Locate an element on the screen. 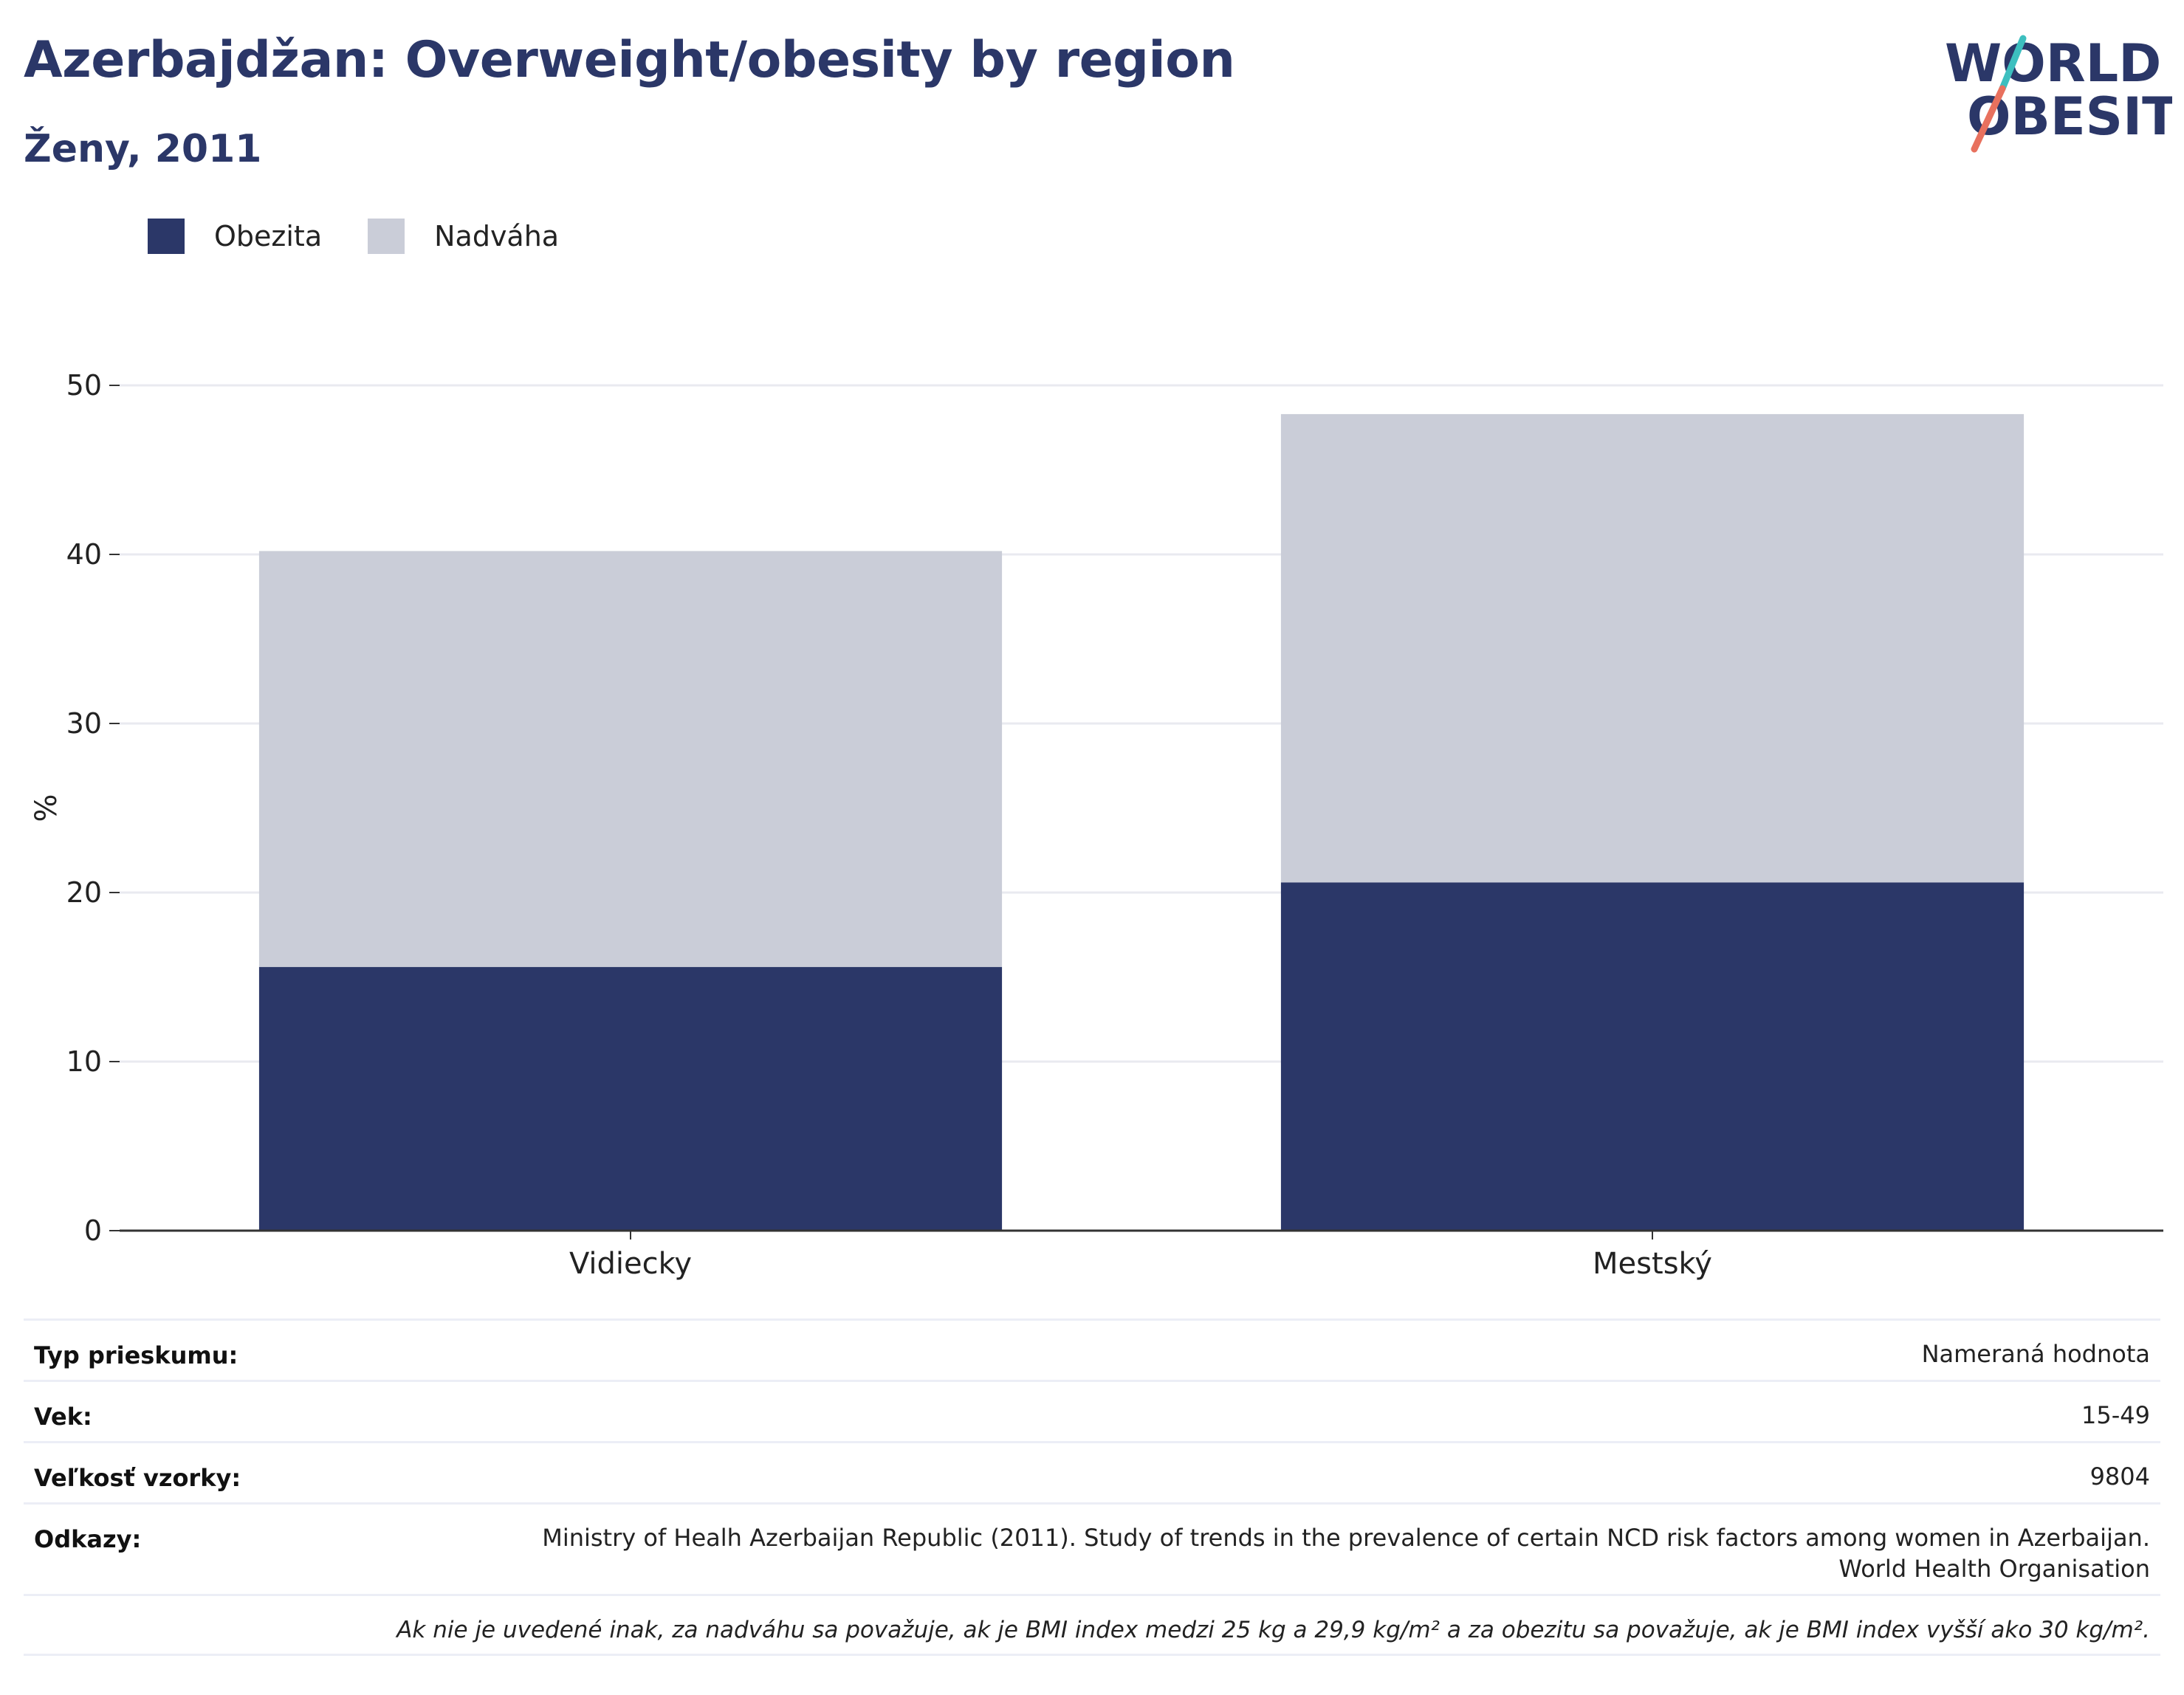 This screenshot has width=2184, height=1695. bar-mestský-obezita is located at coordinates (1653, 1056).